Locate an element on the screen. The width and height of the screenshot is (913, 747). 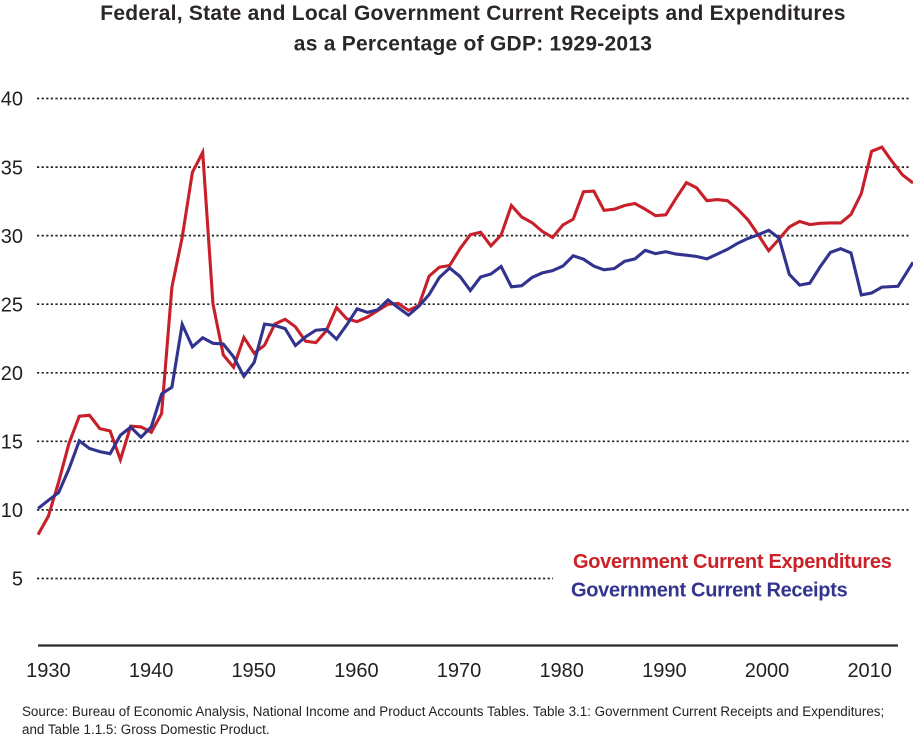
svg-text: 20 is located at coordinates (12, 374).